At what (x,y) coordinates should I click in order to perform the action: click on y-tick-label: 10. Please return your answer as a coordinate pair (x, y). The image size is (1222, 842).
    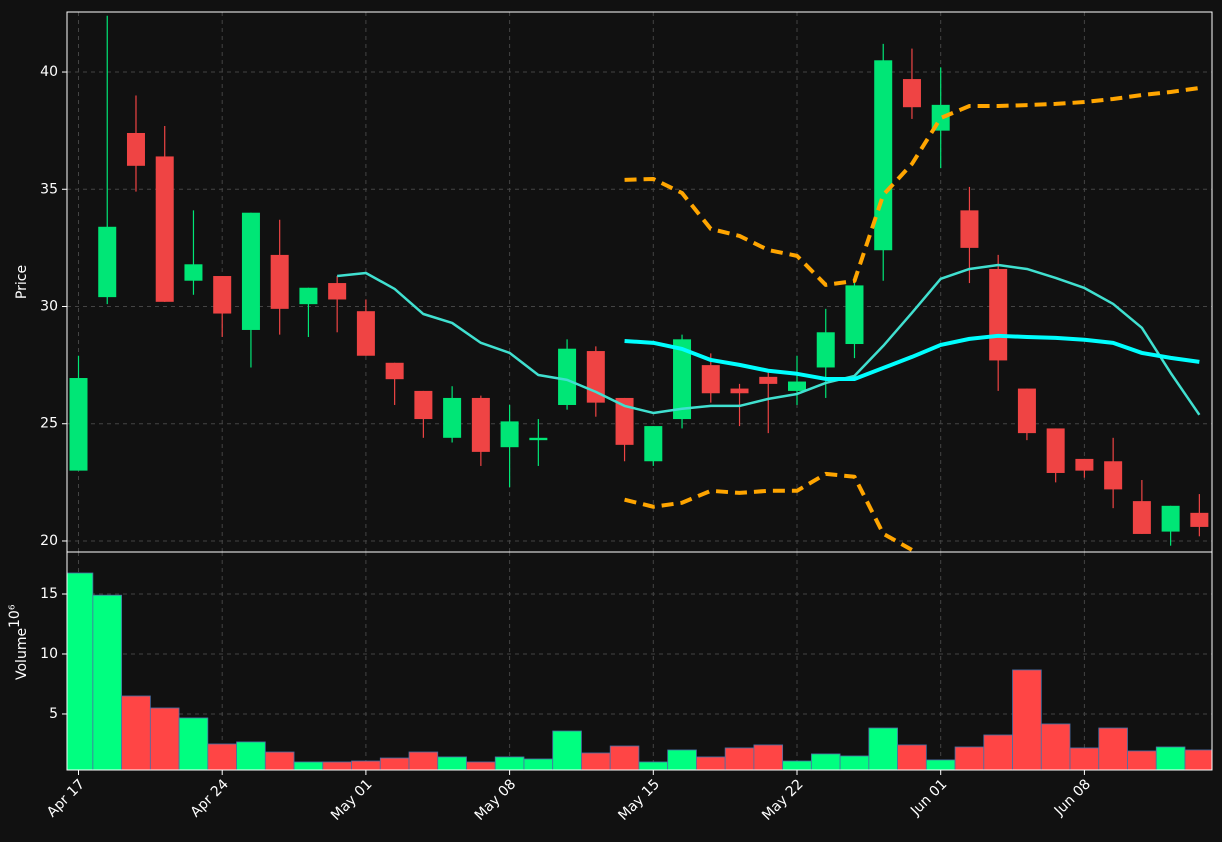
    Looking at the image, I should click on (49, 654).